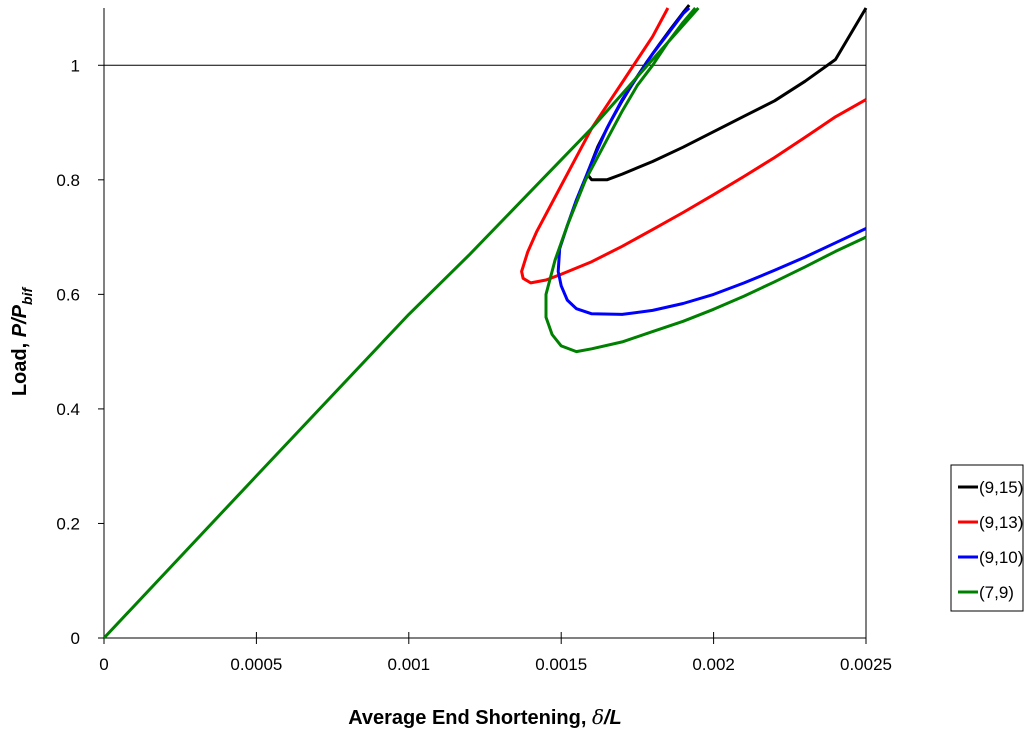  What do you see at coordinates (470, 718) in the screenshot?
I see `x-axis-title-text: Average End Shortening,` at bounding box center [470, 718].